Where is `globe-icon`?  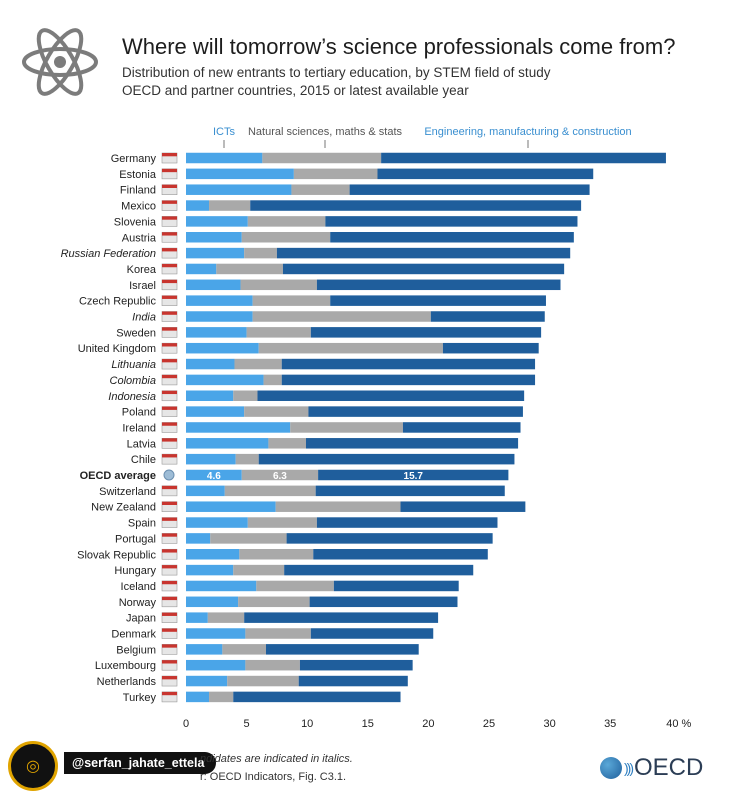 globe-icon is located at coordinates (611, 768).